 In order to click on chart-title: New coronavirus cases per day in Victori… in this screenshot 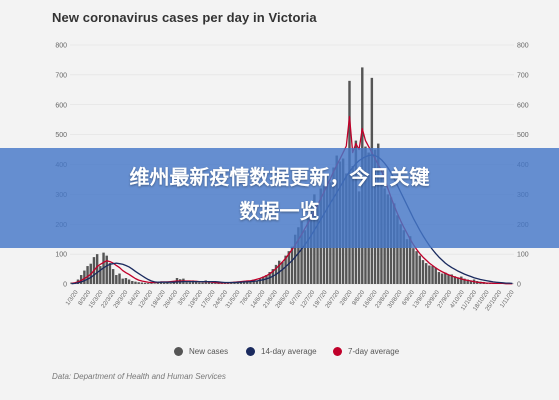, I will do `click(184, 17)`.